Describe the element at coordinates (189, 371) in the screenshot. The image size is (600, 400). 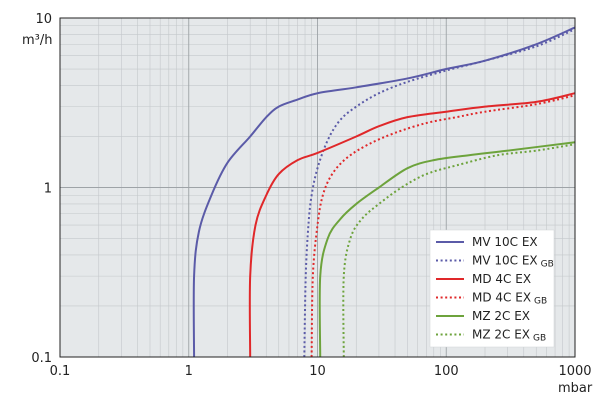
I see `x-tick-label: 1` at that location.